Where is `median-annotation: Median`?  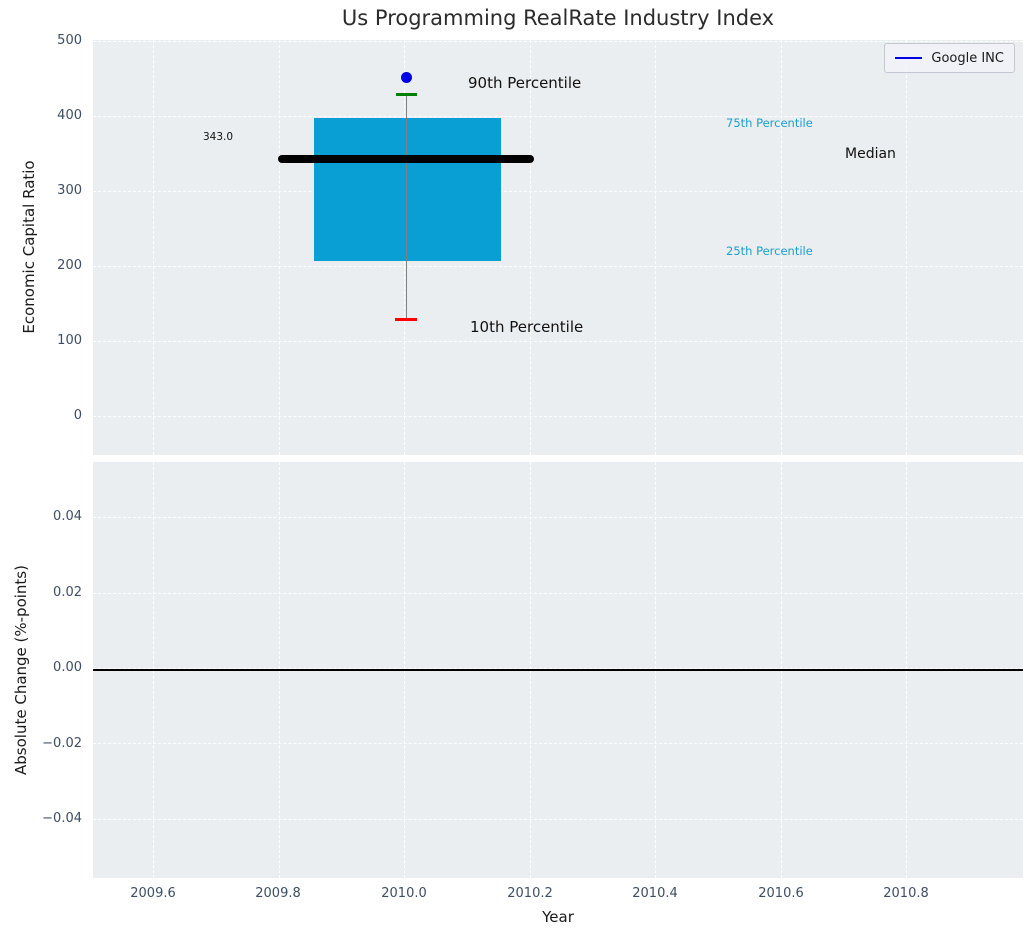
median-annotation: Median is located at coordinates (870, 154).